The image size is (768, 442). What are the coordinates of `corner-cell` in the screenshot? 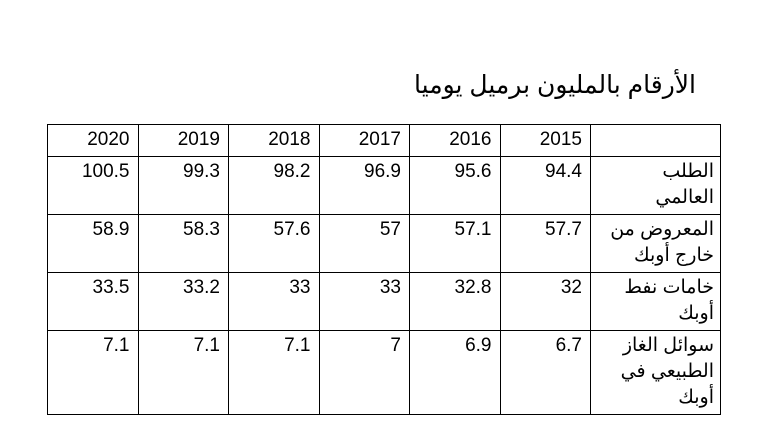 It's located at (655, 140).